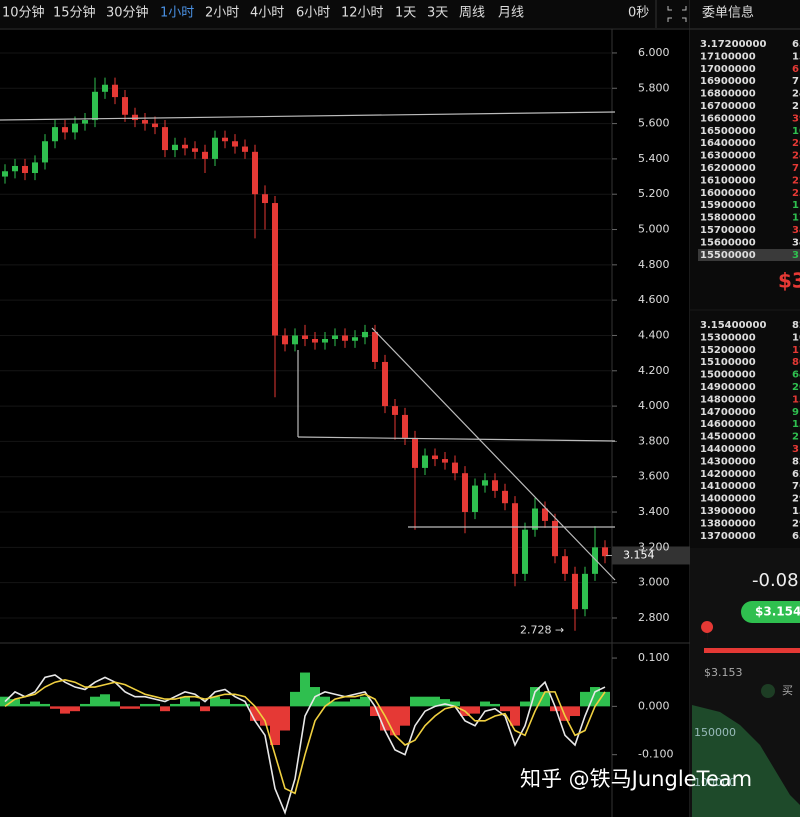 The image size is (800, 817). I want to click on order-book-title: 委单信息, so click(728, 13).